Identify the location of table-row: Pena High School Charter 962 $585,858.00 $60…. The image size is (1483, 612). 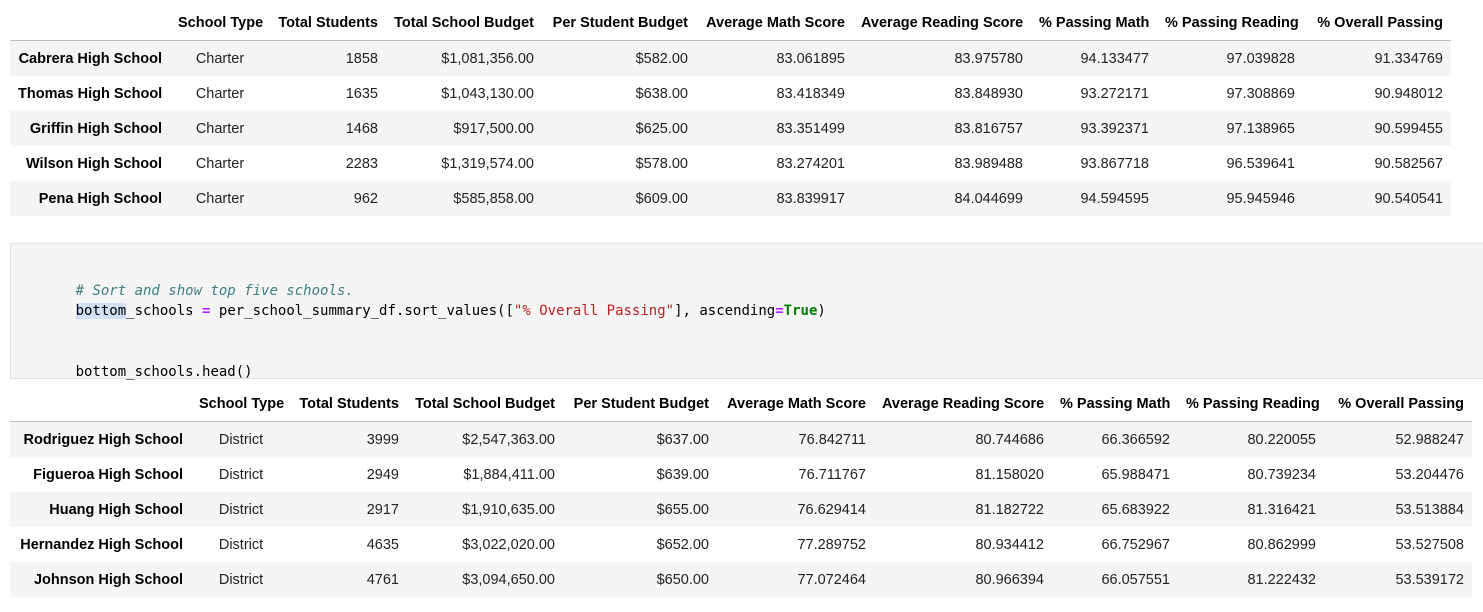
(730, 198).